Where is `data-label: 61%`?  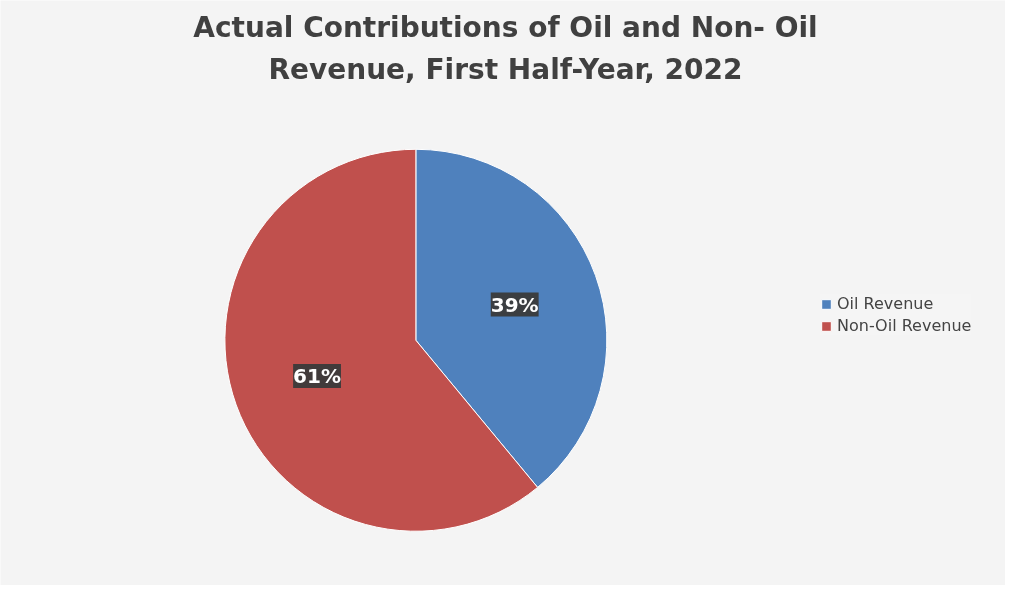 data-label: 61% is located at coordinates (317, 375).